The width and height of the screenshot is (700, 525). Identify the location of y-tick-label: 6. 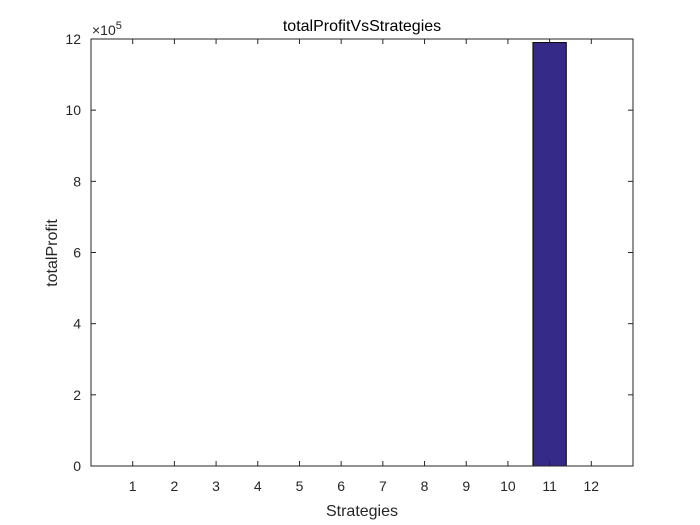
(77, 253).